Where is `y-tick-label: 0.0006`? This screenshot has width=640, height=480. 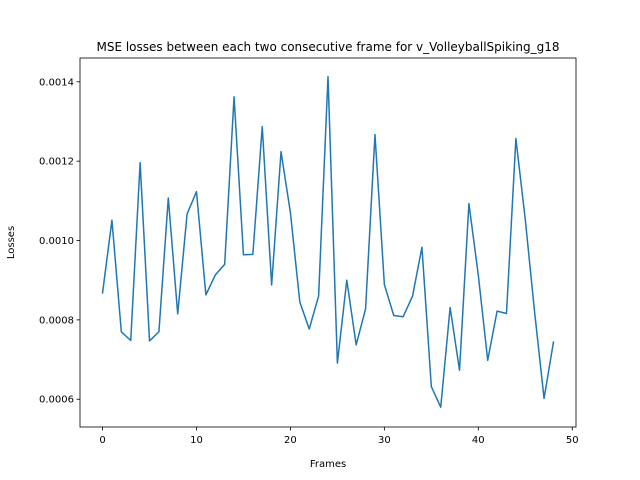 y-tick-label: 0.0006 is located at coordinates (56, 400).